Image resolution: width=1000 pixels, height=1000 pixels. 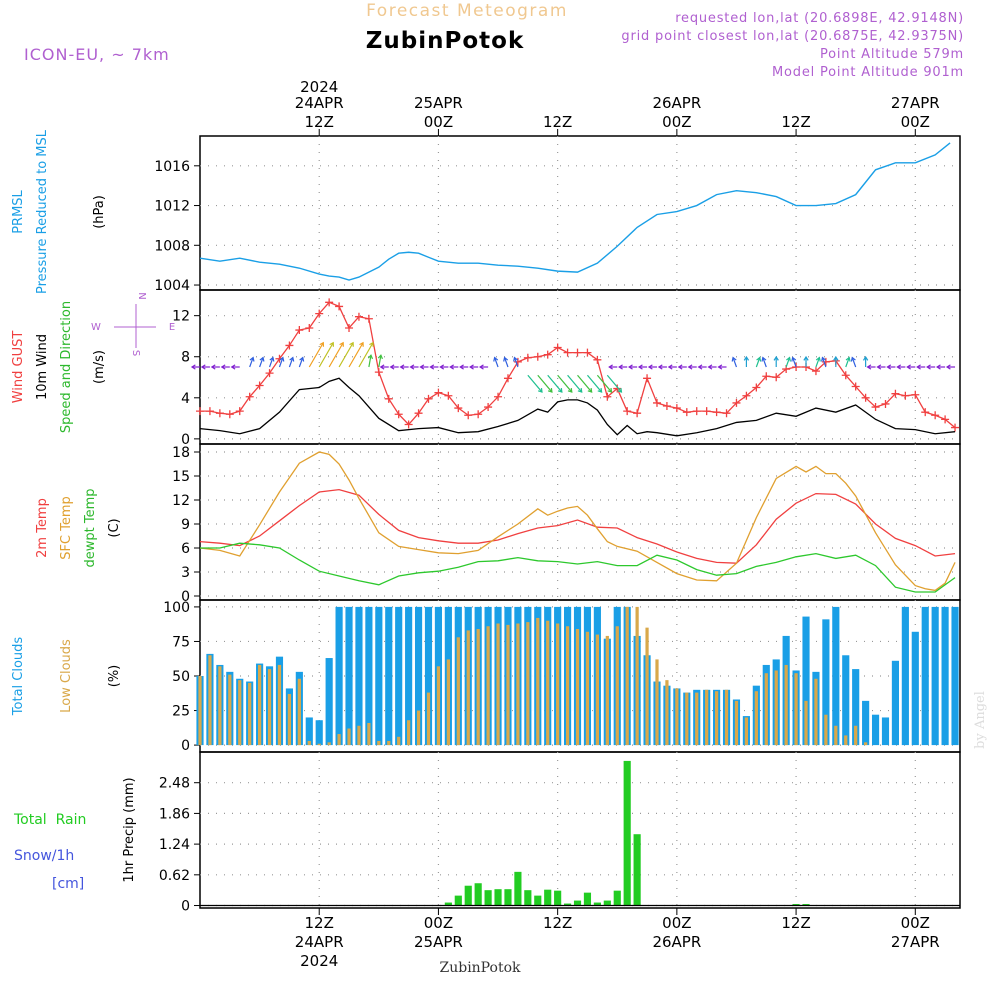 I want to click on panel-frame-pressure, so click(x=580, y=213).